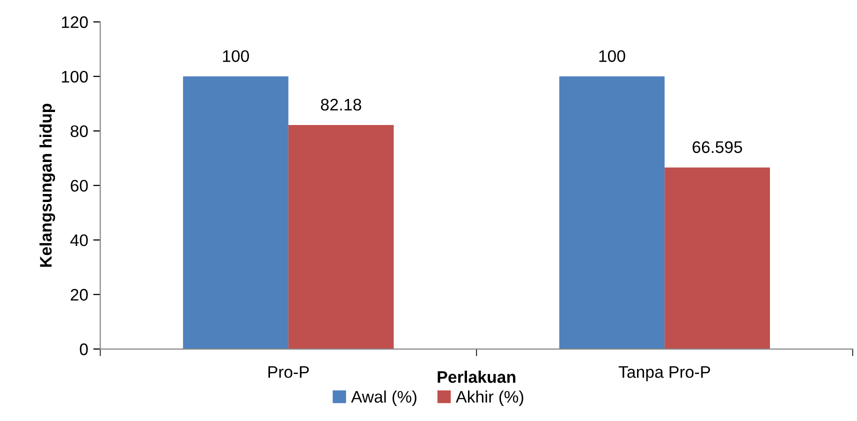 The height and width of the screenshot is (421, 857). Describe the element at coordinates (288, 372) in the screenshot. I see `x-tick-label: Pro-P` at that location.